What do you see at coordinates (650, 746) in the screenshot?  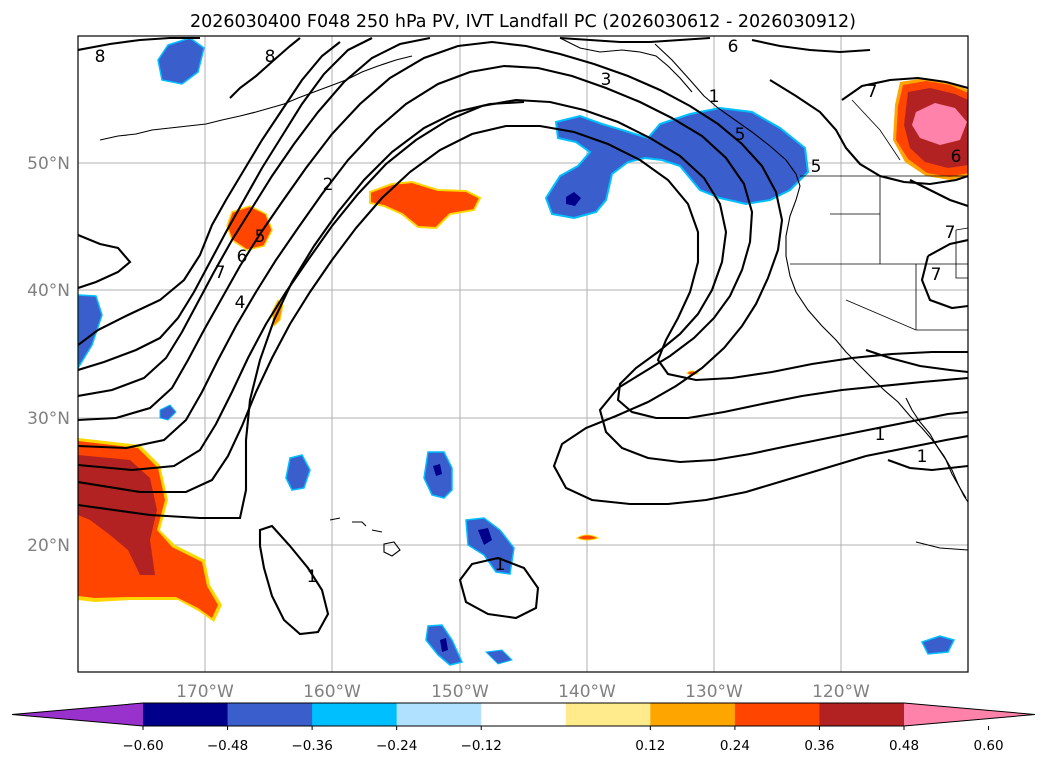 I see `colorbar-tick-label: 0.12` at bounding box center [650, 746].